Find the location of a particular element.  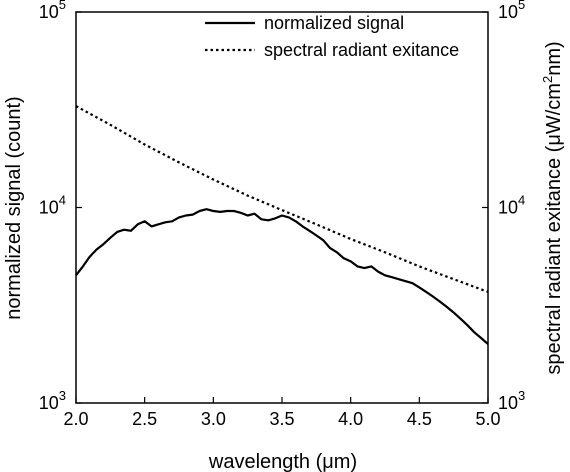

x-tick-label: 2.0 is located at coordinates (75, 419).